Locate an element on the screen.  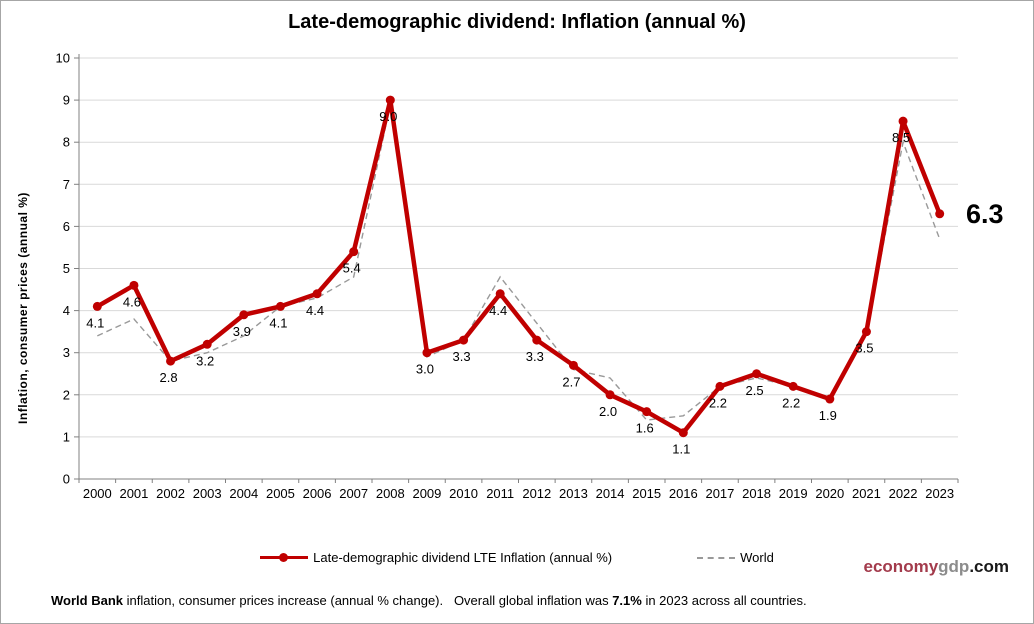
x-tick-label: 2014 is located at coordinates (610, 493).